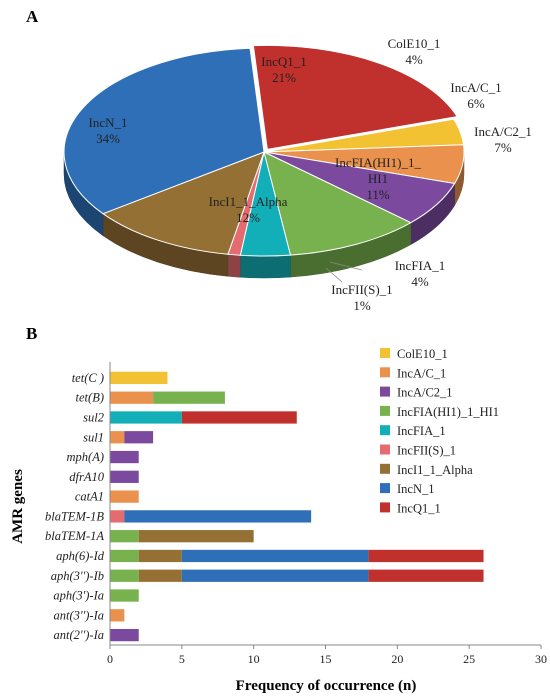 This screenshot has height=696, width=550. What do you see at coordinates (426, 451) in the screenshot?
I see `legend-label-incfii-s-1: IncFII(S)_1` at bounding box center [426, 451].